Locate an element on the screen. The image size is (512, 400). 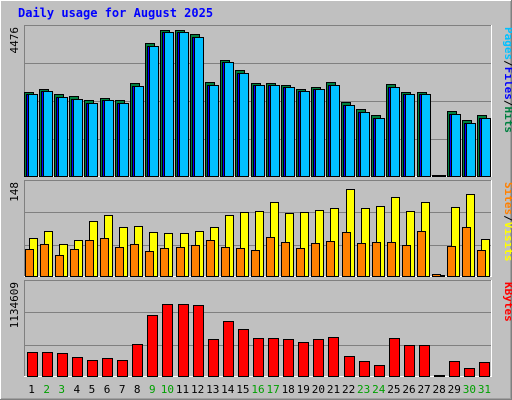
day-label: 25 is located at coordinates (393, 389).